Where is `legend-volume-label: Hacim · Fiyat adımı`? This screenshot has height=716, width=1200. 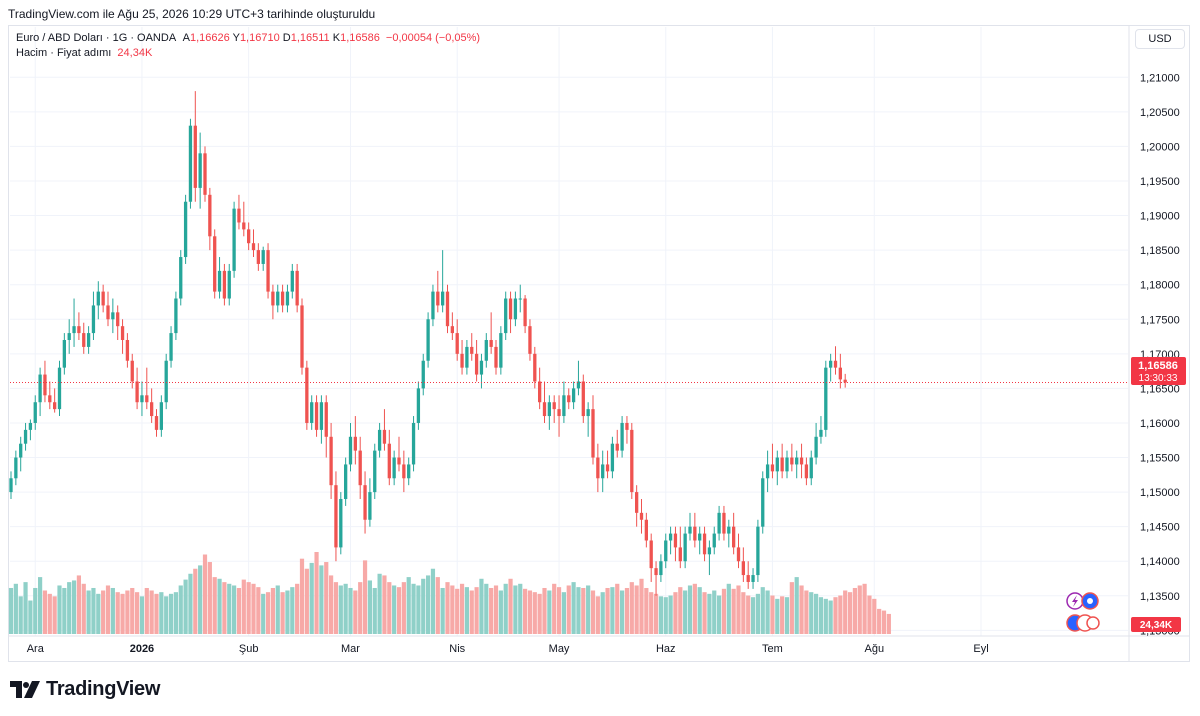
legend-volume-label: Hacim · Fiyat adımı is located at coordinates (64, 53).